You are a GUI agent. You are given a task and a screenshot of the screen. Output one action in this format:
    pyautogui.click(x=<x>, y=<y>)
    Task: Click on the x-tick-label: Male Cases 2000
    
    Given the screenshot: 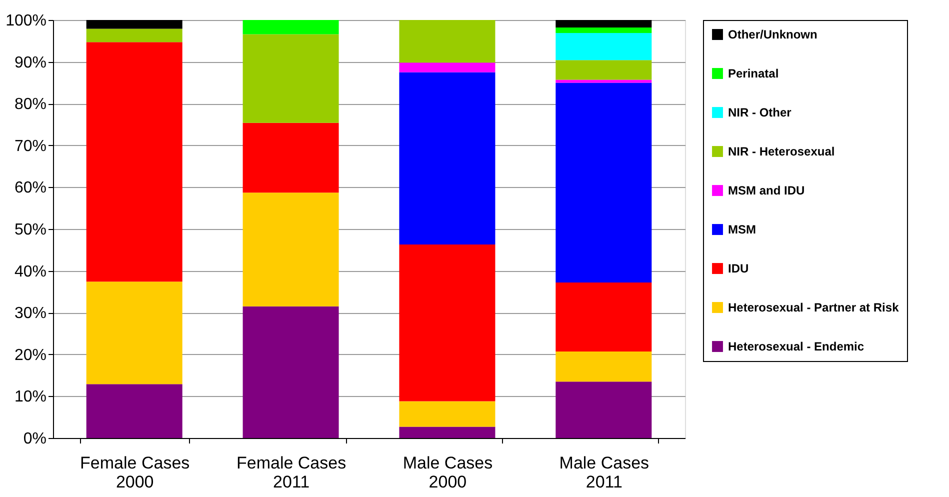 What is the action you would take?
    pyautogui.click(x=447, y=473)
    